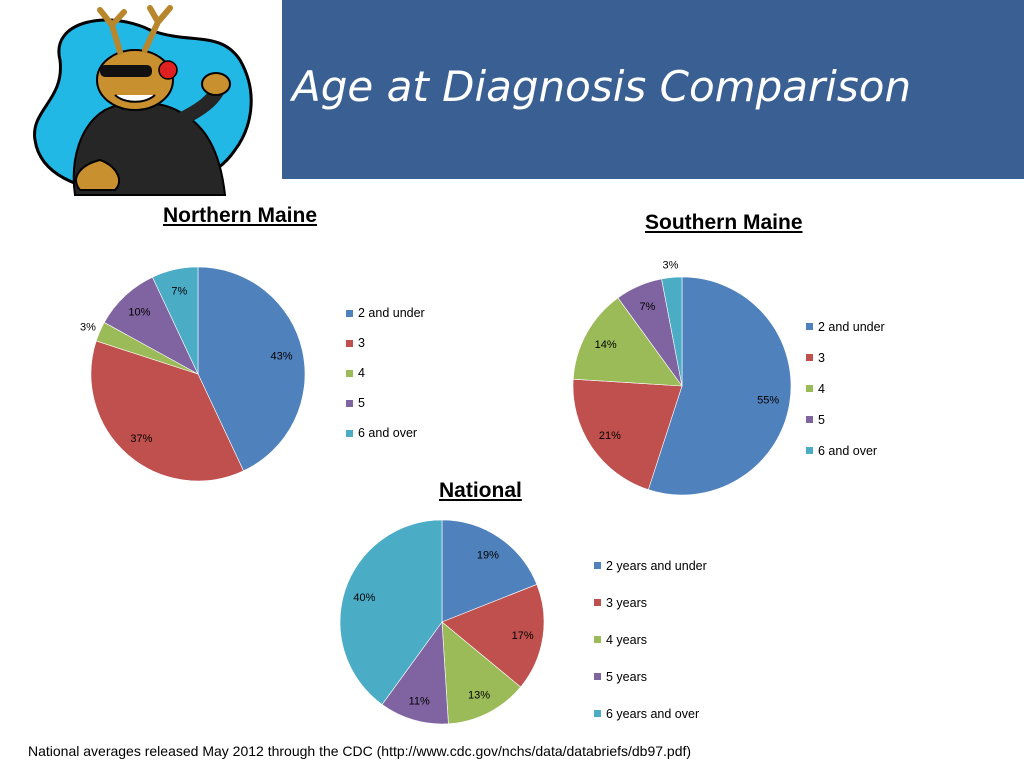 The image size is (1024, 768). Describe the element at coordinates (481, 673) in the screenshot. I see `pie-slice-4-years` at that location.